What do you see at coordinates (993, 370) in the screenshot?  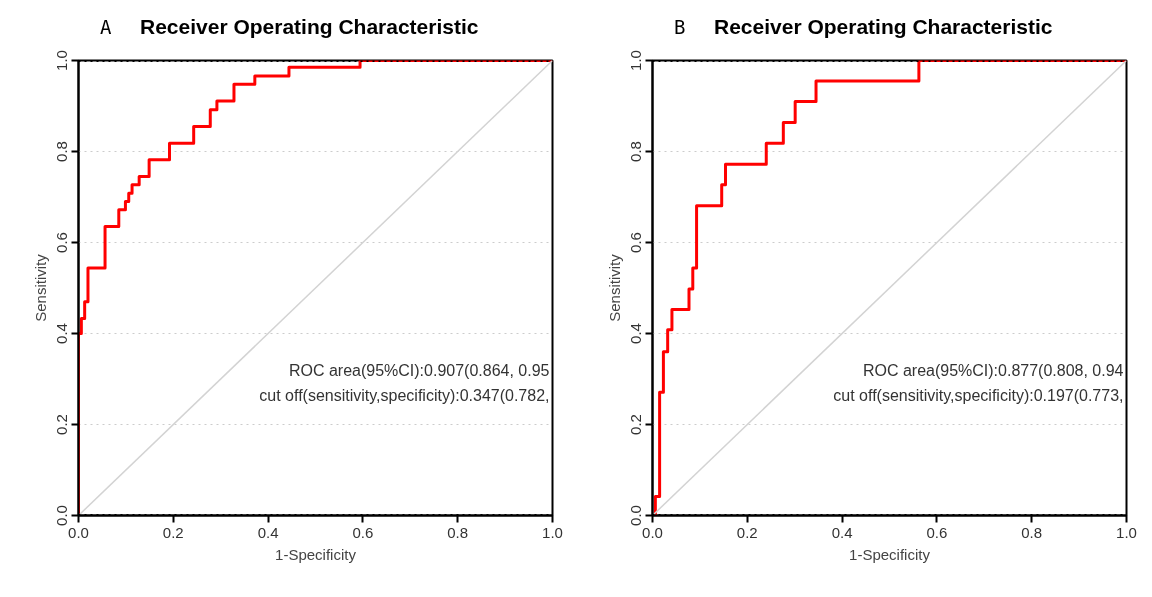 I see `annotation: ROC area(95%CI):0.877(0.808, 0.94` at bounding box center [993, 370].